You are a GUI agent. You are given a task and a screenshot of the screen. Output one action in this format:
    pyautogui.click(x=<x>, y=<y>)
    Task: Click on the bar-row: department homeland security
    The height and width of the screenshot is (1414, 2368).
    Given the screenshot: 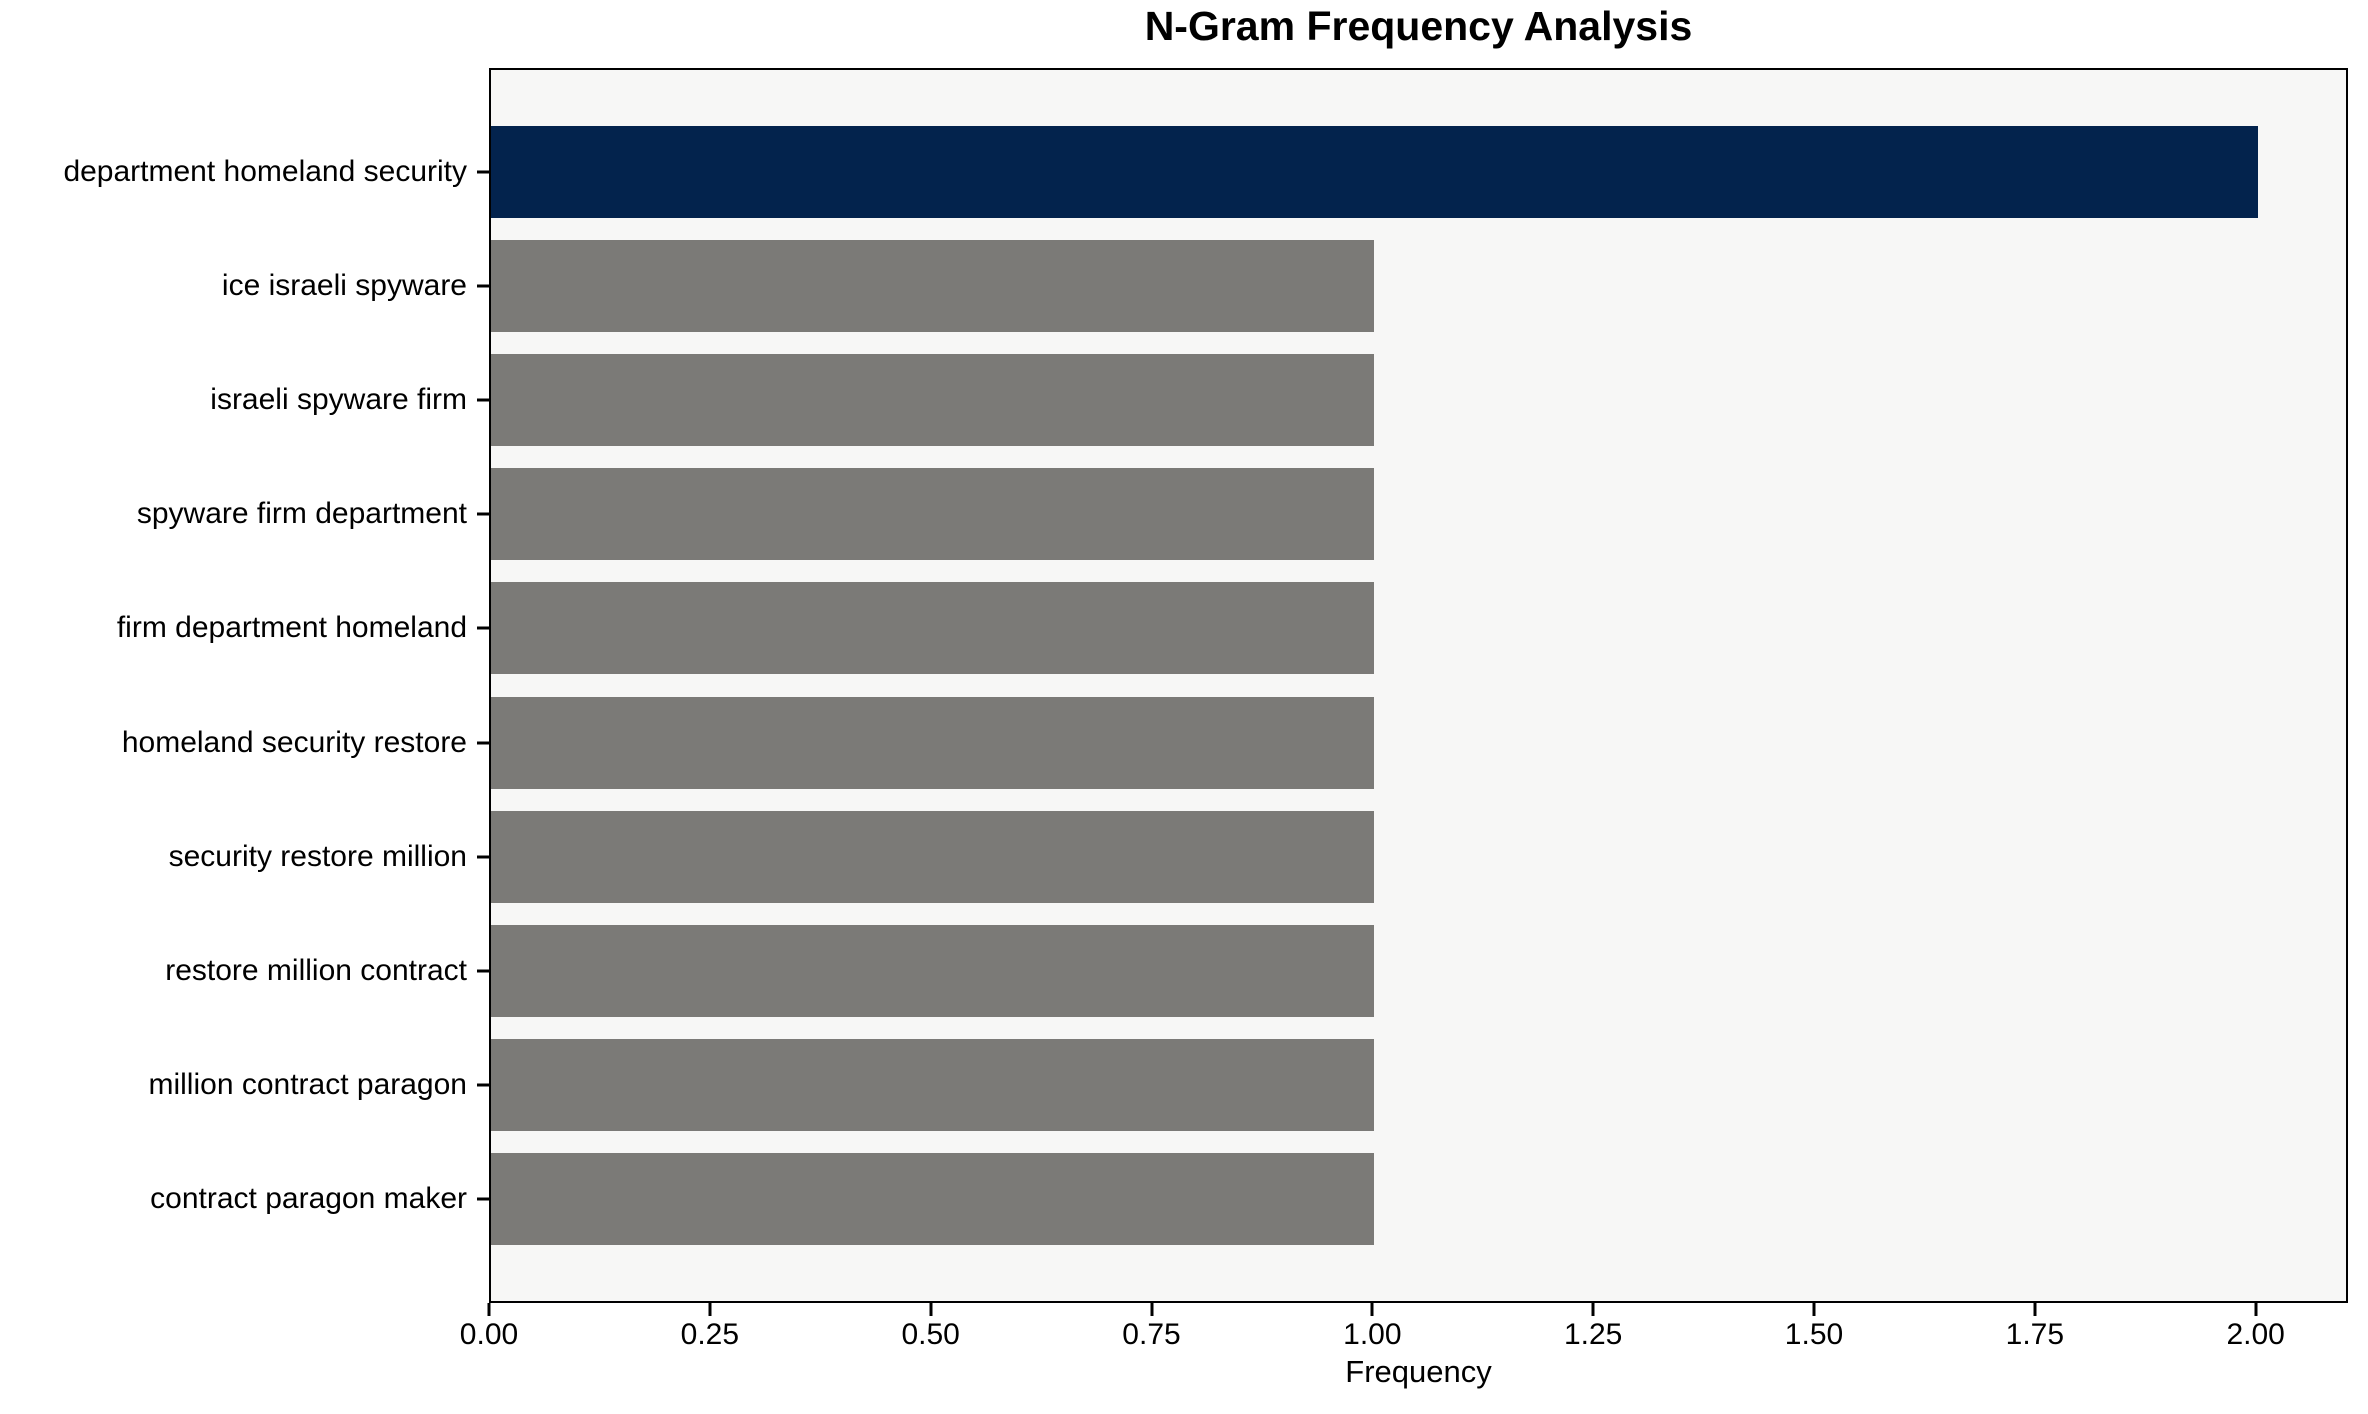 What is the action you would take?
    pyautogui.click(x=1204, y=172)
    